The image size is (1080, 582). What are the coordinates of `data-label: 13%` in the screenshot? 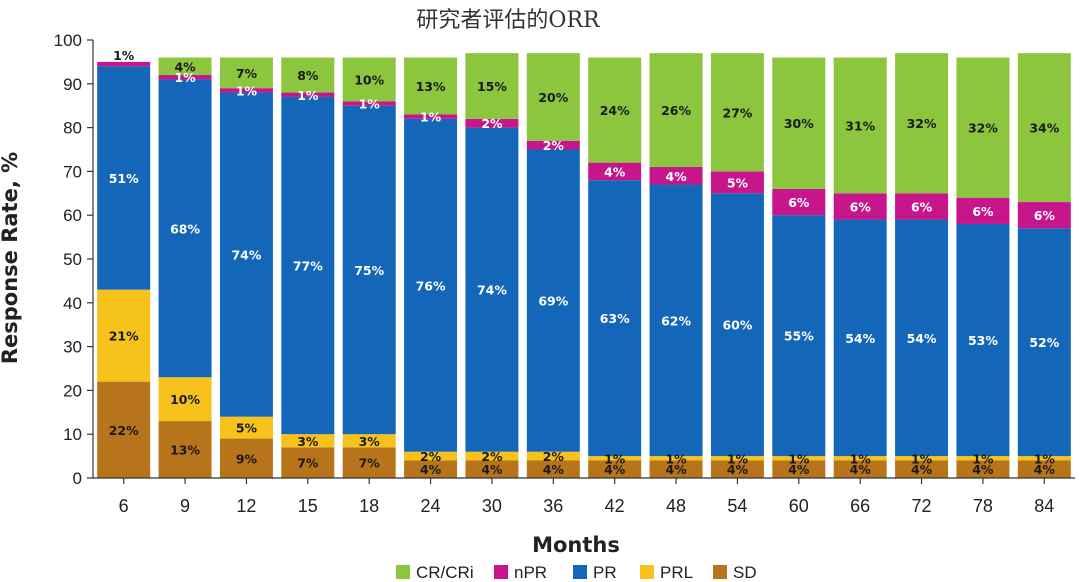 It's located at (185, 450).